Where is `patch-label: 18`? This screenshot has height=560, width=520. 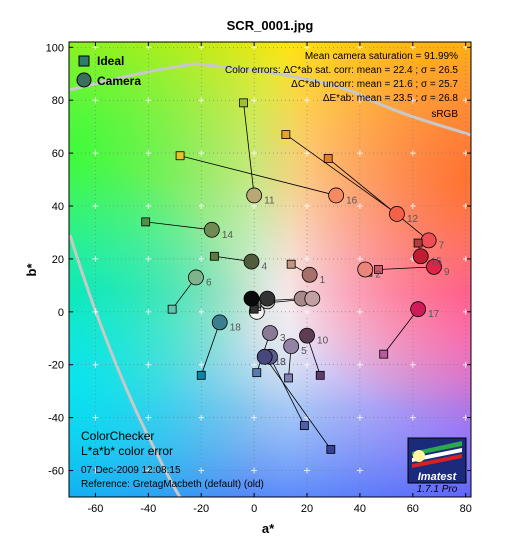 patch-label: 18 is located at coordinates (236, 327).